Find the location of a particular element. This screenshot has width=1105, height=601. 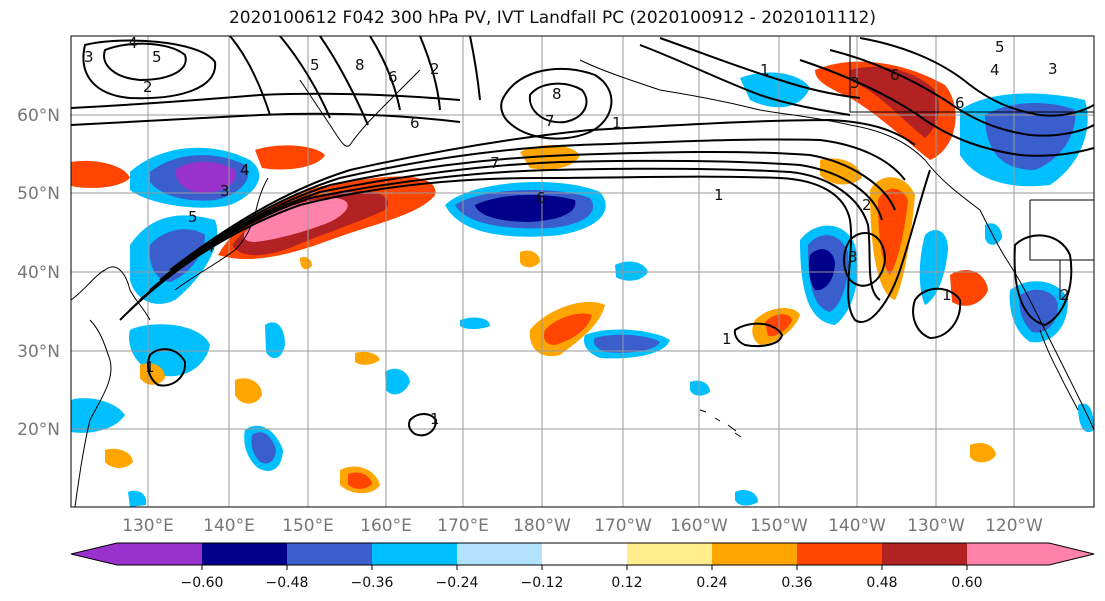

pv-positive-region-subtropical-a-core is located at coordinates (567, 329).